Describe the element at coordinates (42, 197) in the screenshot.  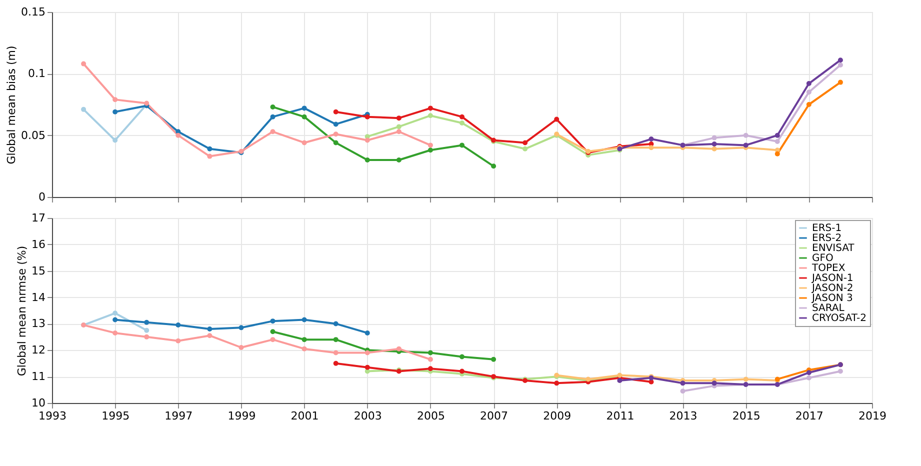
I see `y-tick-label: 0` at that location.